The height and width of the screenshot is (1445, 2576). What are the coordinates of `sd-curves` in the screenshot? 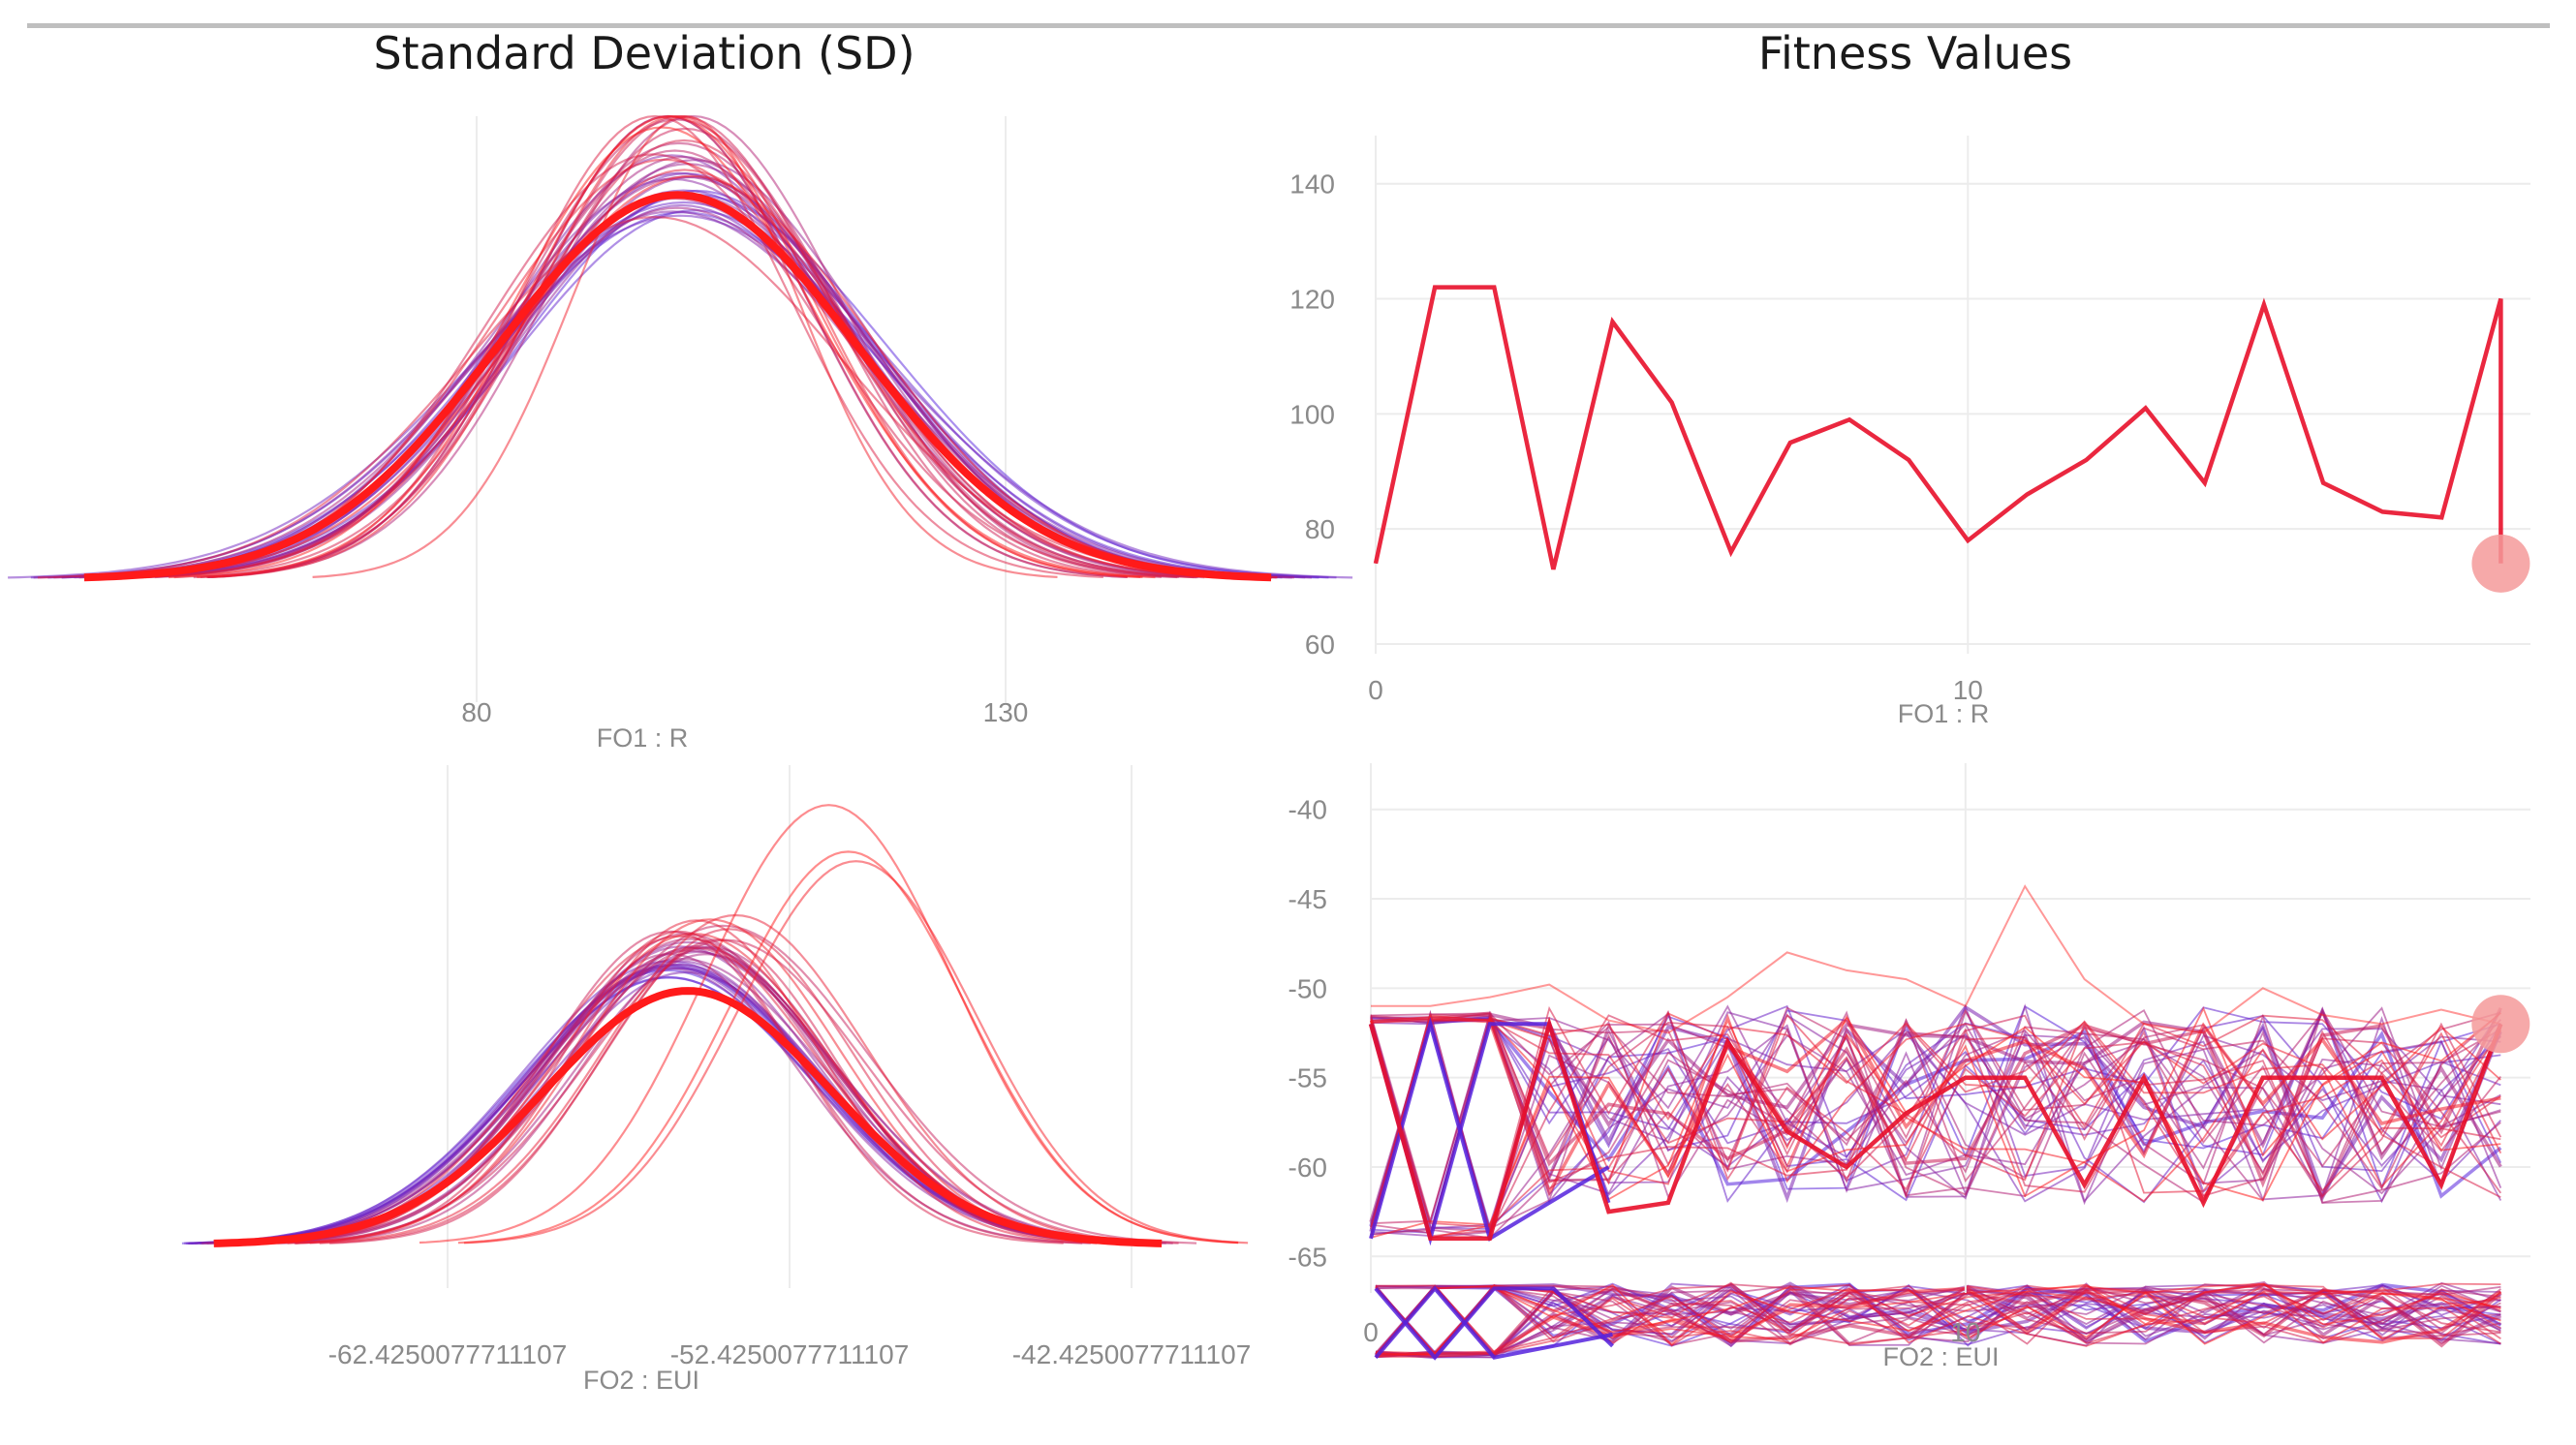 It's located at (715, 1025).